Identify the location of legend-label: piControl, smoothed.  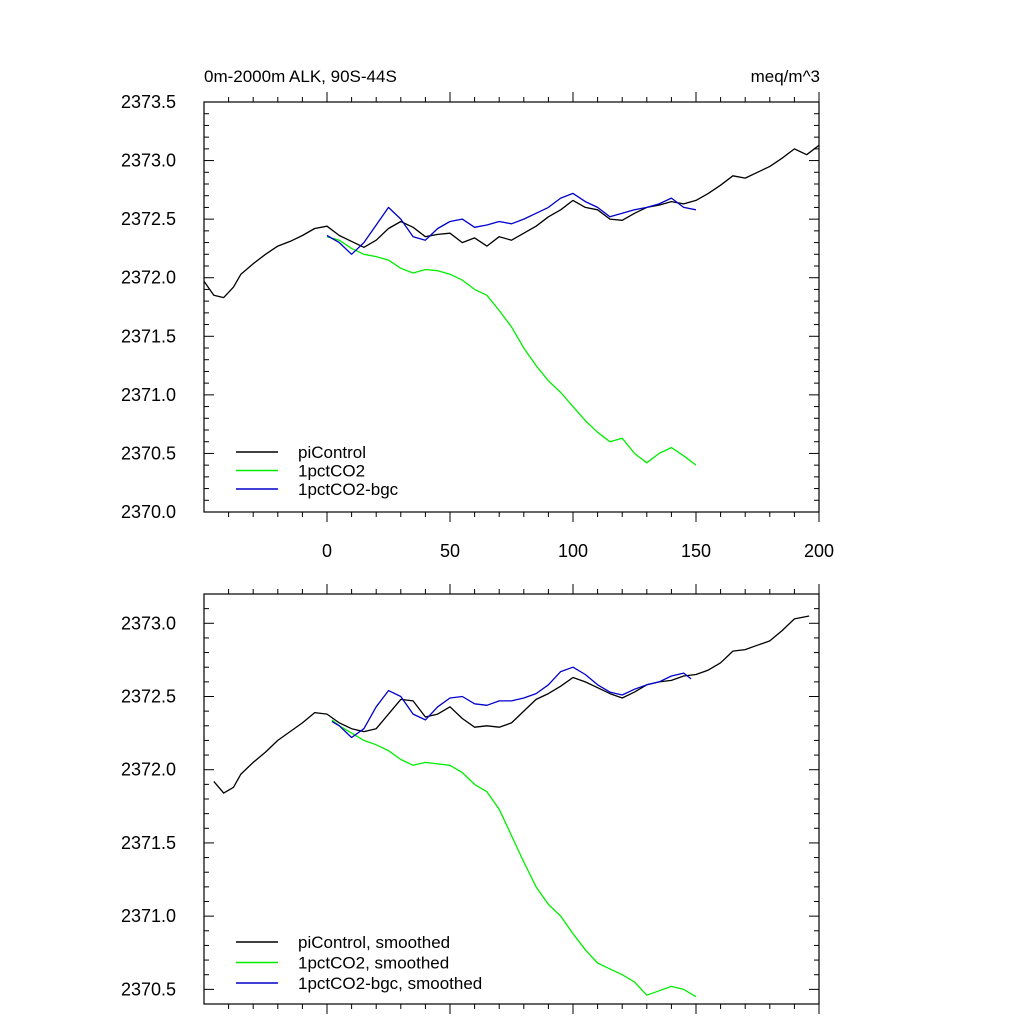
(374, 942).